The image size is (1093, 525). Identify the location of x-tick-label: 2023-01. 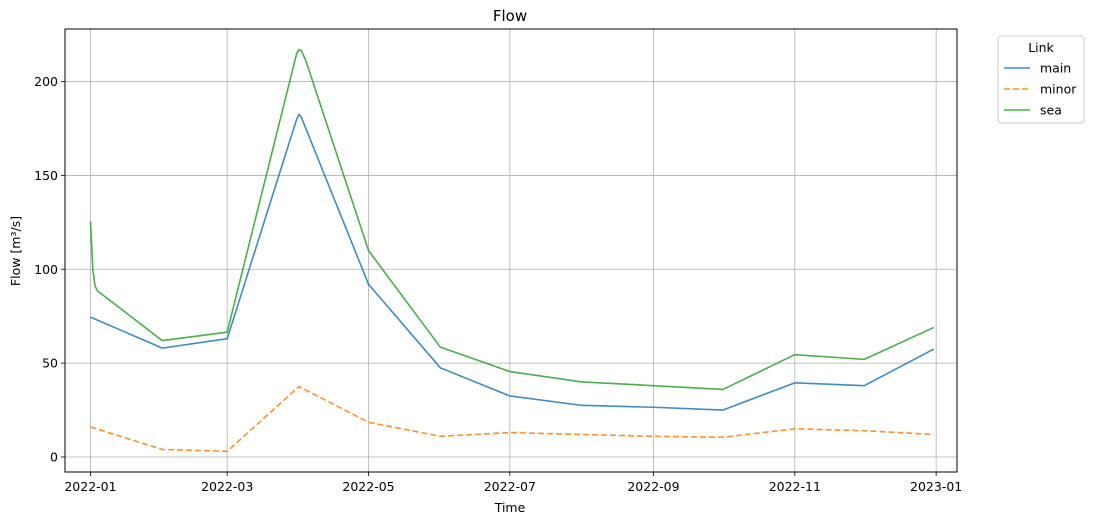
(936, 486).